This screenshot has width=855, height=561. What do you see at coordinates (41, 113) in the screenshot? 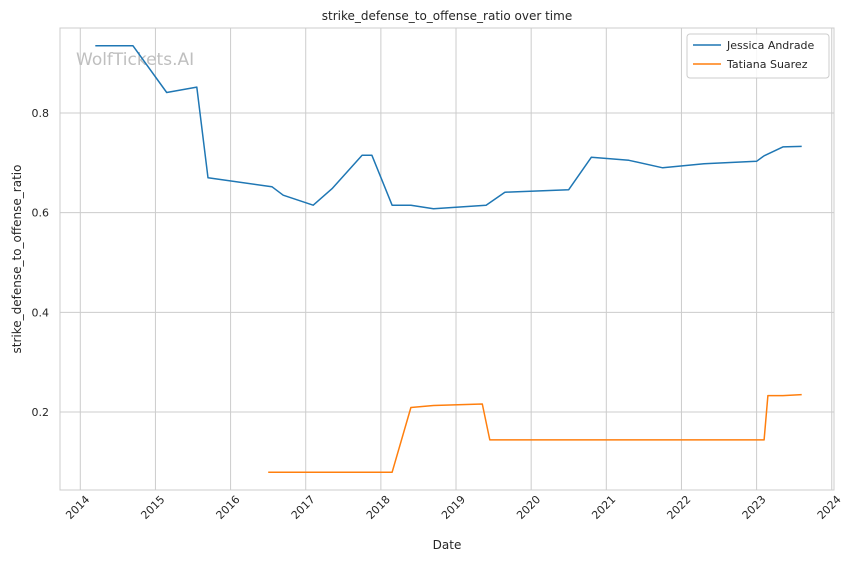
I see `y-tick-label: 0.8` at bounding box center [41, 113].